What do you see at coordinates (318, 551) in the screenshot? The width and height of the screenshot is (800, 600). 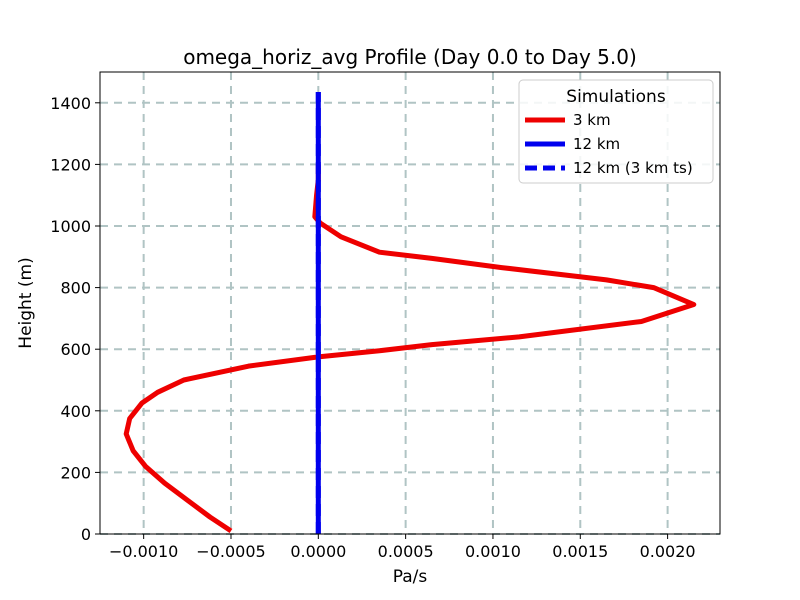 I see `x-tick-label: 0.0000` at bounding box center [318, 551].